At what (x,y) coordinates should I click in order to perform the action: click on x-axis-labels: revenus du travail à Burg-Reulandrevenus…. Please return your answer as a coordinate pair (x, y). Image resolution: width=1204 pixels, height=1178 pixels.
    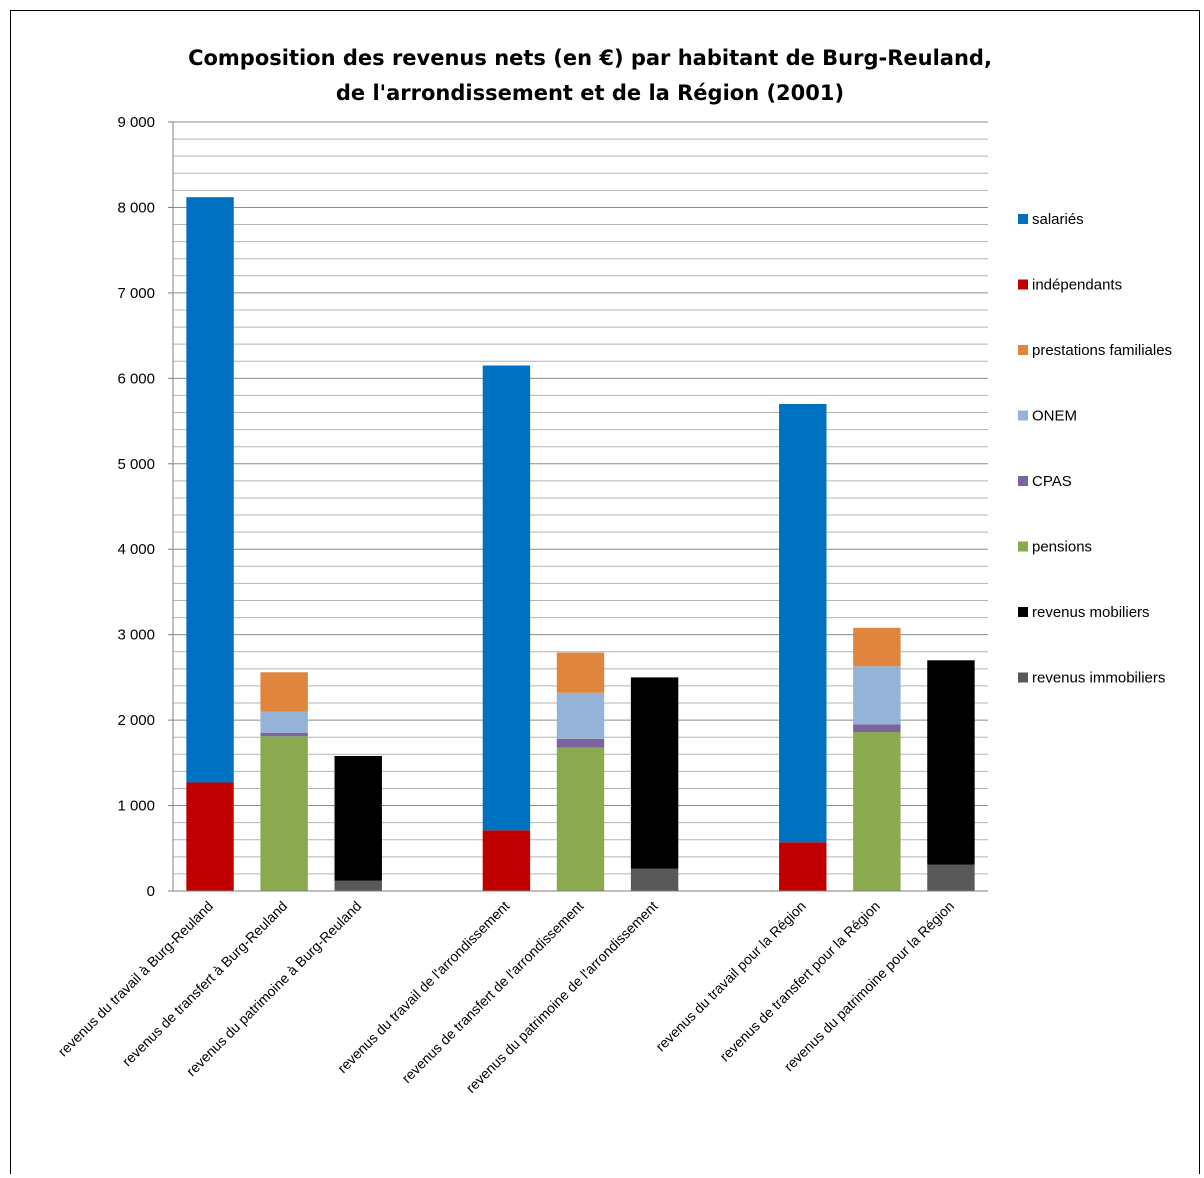
    Looking at the image, I should click on (506, 997).